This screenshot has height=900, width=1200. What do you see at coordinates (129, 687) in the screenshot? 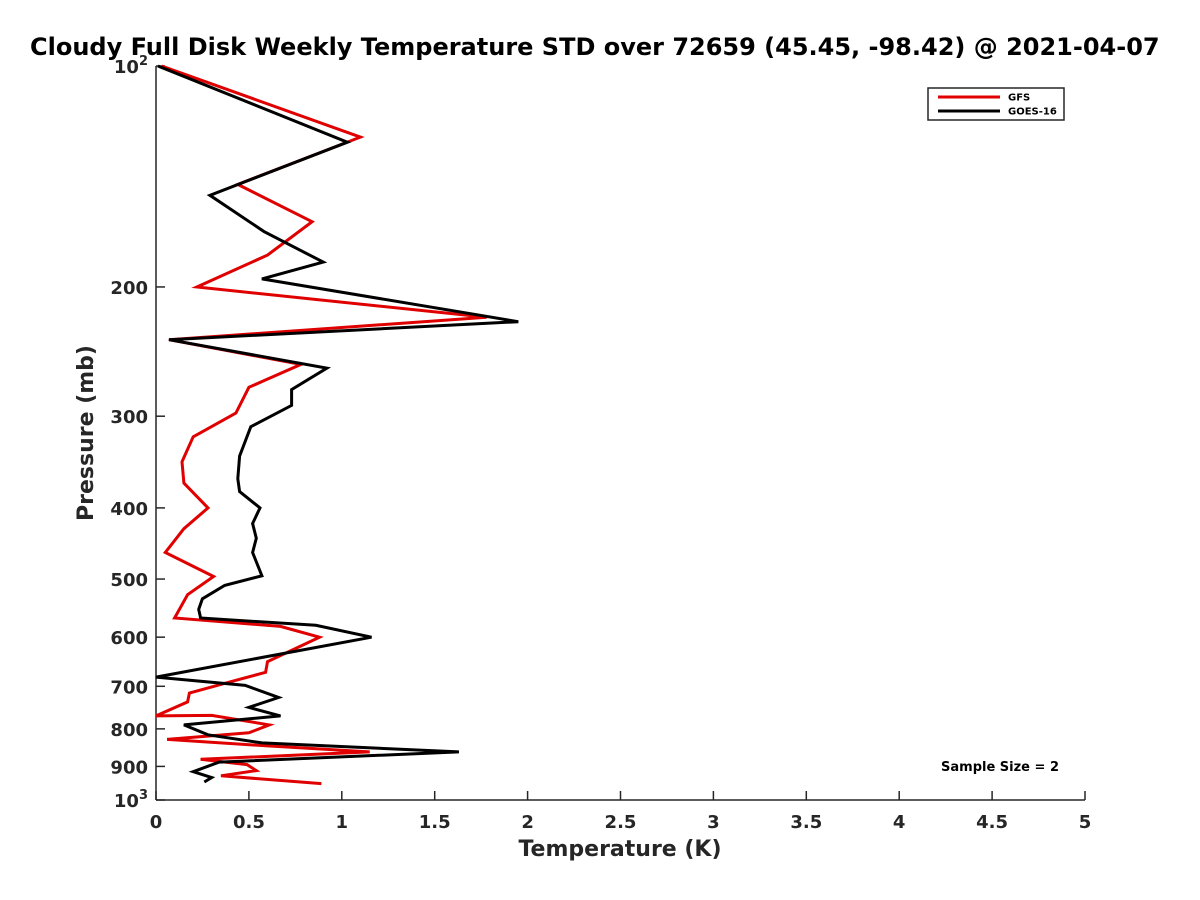
I see `y-tick-label: 700` at bounding box center [129, 687].